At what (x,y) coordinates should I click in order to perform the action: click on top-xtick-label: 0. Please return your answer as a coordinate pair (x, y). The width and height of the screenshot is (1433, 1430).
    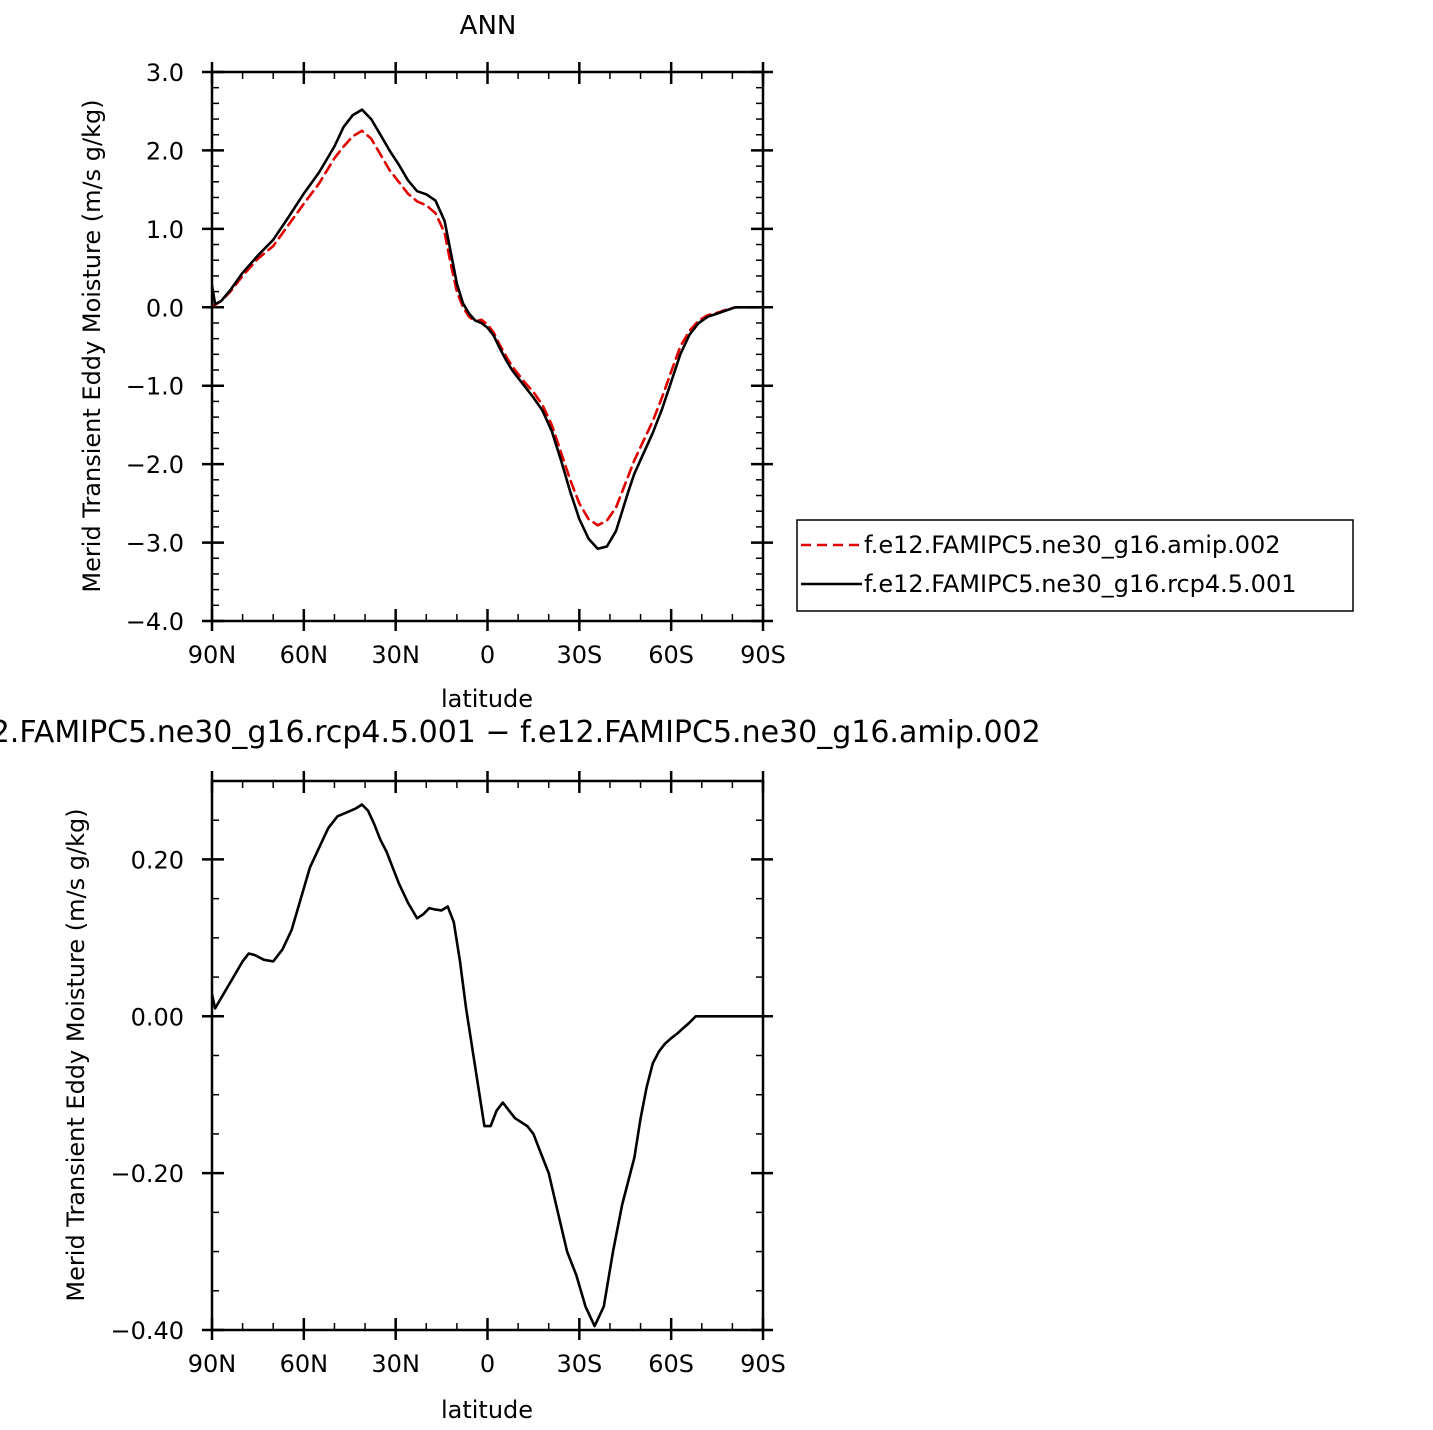
    Looking at the image, I should click on (487, 655).